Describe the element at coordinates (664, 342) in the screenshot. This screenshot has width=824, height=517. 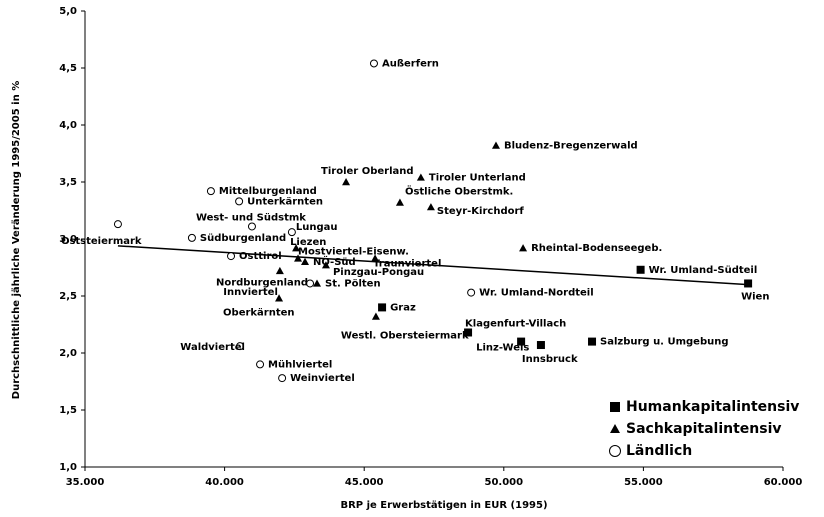
I see `point-label: Salzburg u. Umgebung` at that location.